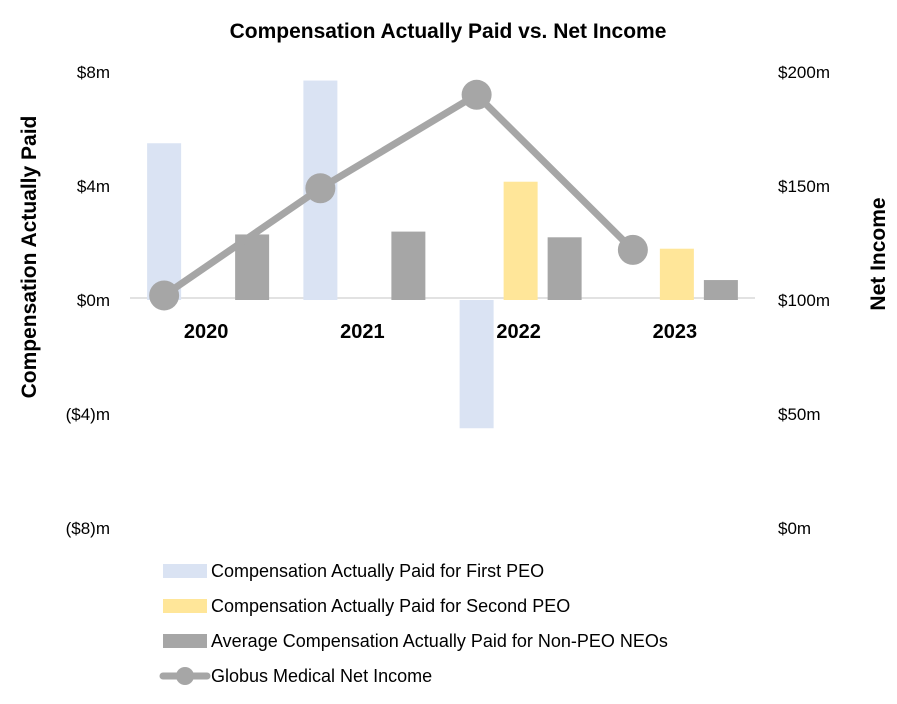  I want to click on bar-compensation-actually-paid-for-second-peo-2023, so click(676, 274).